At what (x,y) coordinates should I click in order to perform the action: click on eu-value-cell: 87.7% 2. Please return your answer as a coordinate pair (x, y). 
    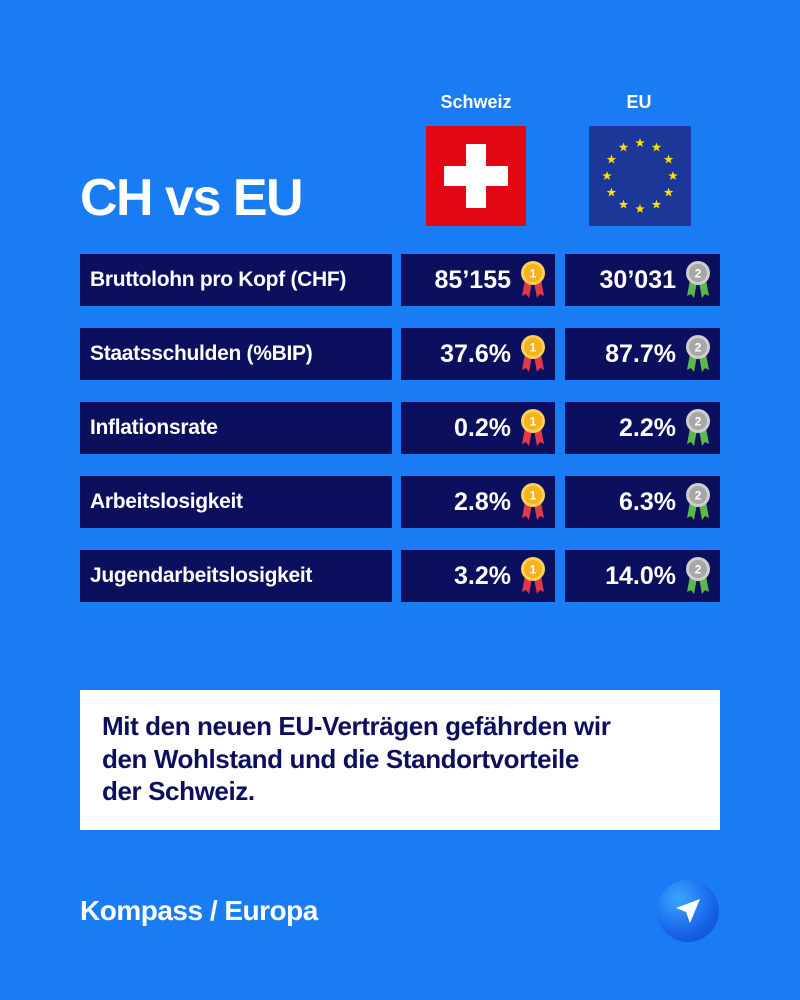
    Looking at the image, I should click on (642, 354).